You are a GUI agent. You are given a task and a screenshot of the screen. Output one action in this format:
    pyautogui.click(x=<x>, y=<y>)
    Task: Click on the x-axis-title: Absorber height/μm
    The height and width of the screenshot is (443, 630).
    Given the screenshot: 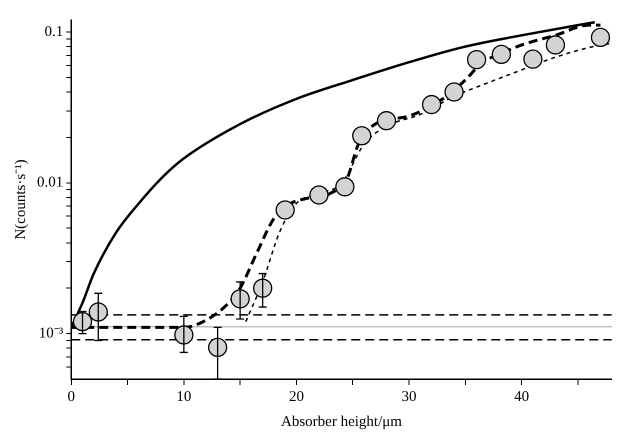 What is the action you would take?
    pyautogui.click(x=341, y=422)
    